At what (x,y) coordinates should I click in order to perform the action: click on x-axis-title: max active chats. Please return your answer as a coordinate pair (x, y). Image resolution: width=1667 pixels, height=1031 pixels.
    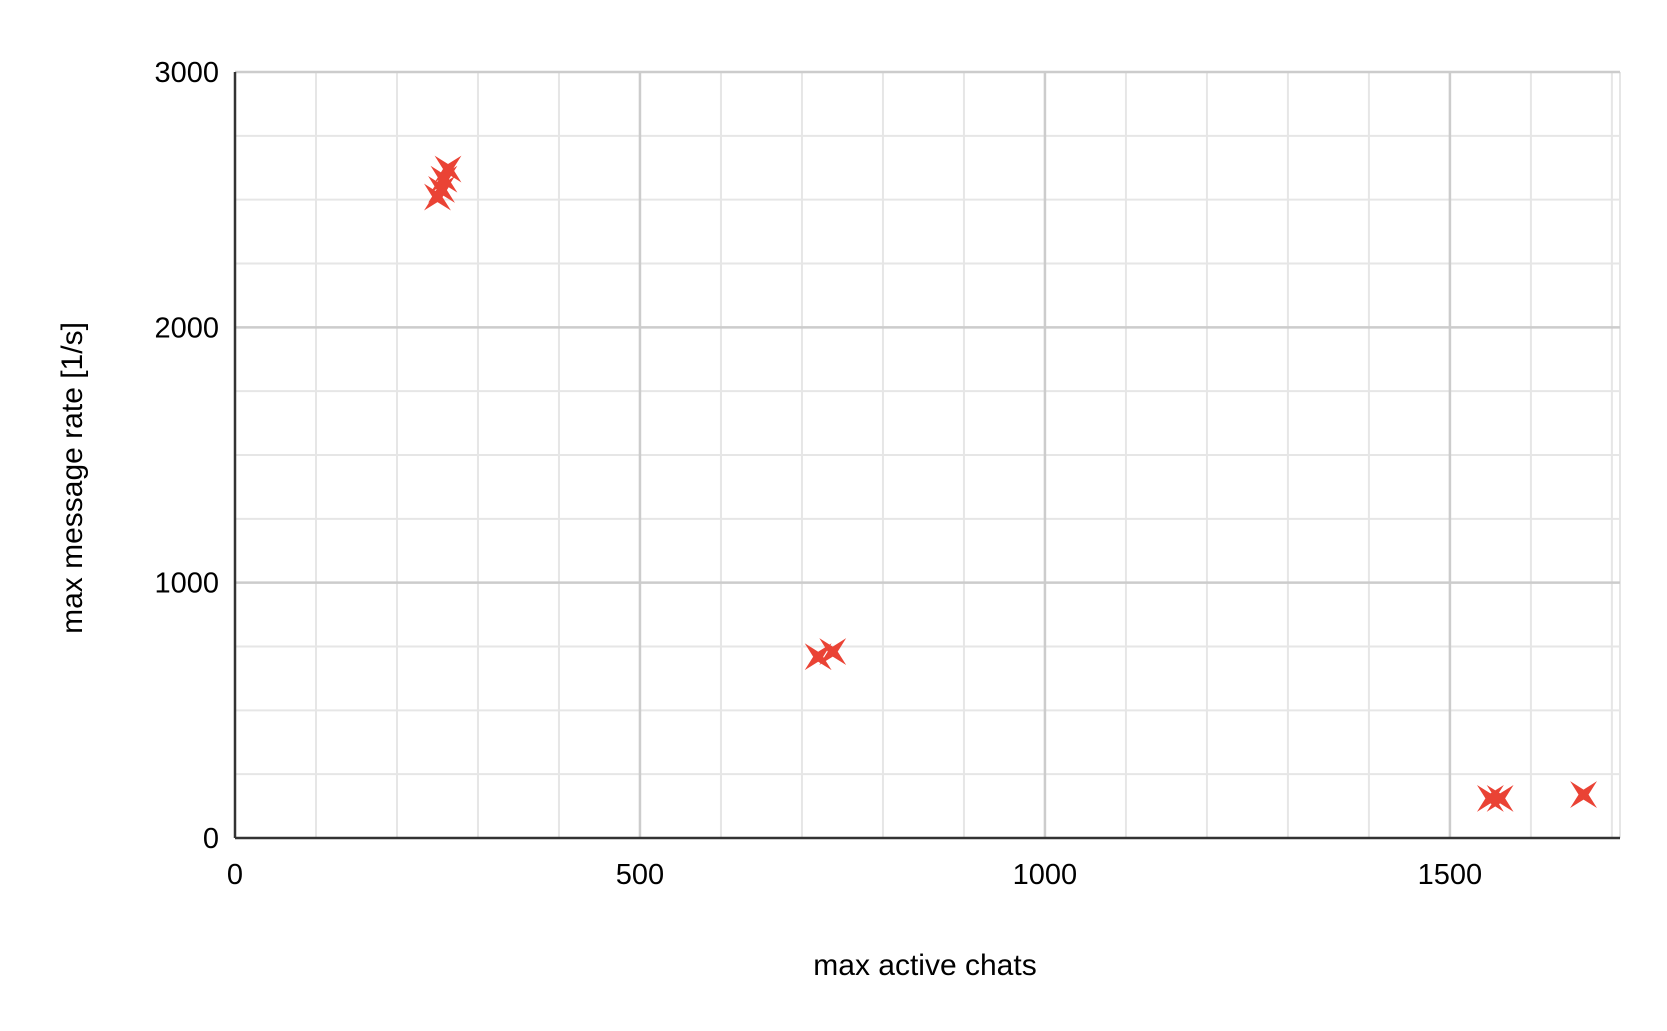
    Looking at the image, I should click on (924, 965).